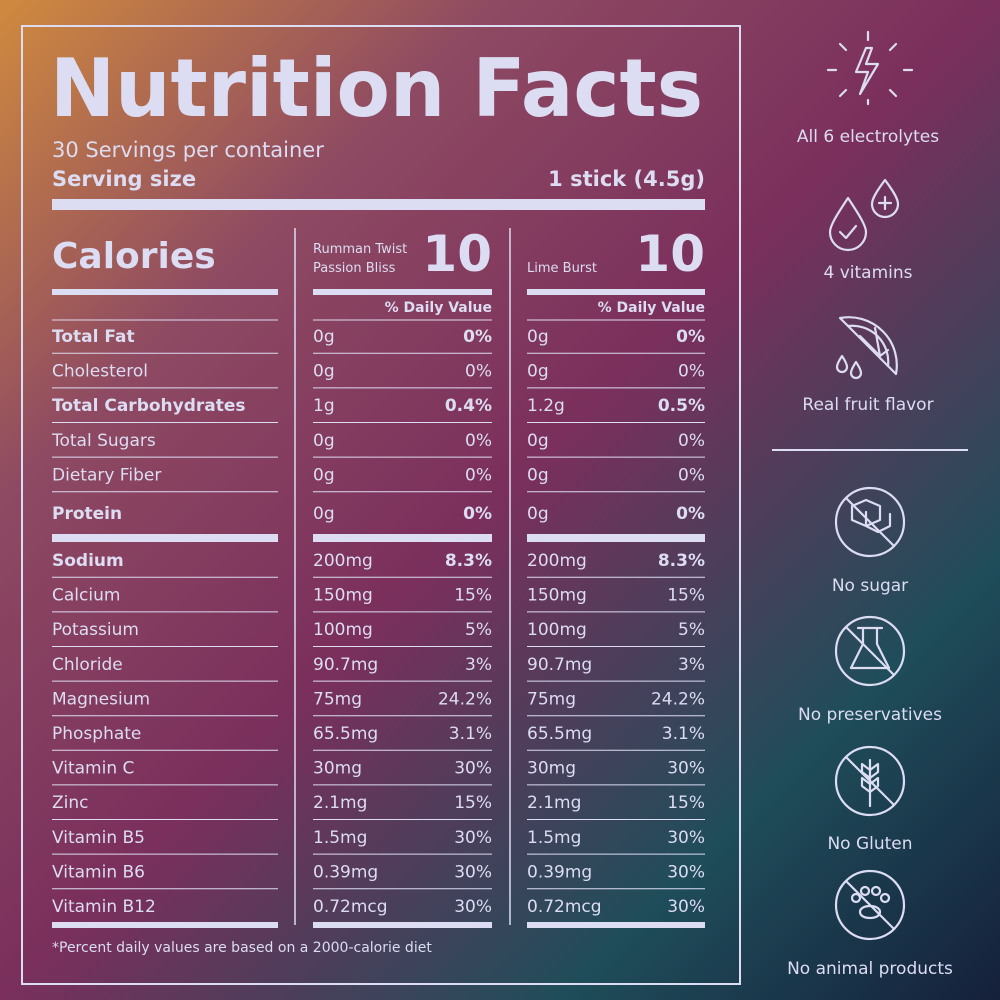 This screenshot has width=1000, height=1000. I want to click on nutrient-label: Phosphate, so click(96, 734).